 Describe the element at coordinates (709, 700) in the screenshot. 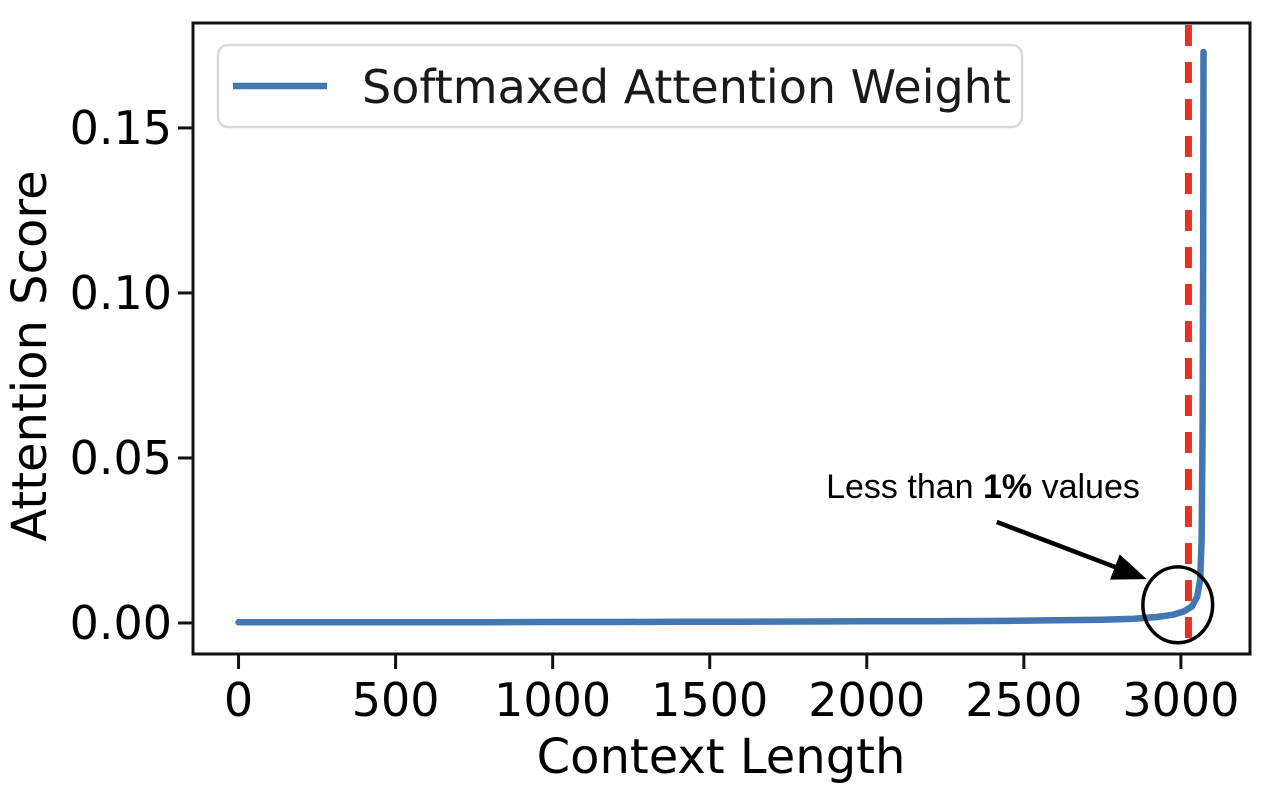

I see `x-tick-label: 1500` at that location.